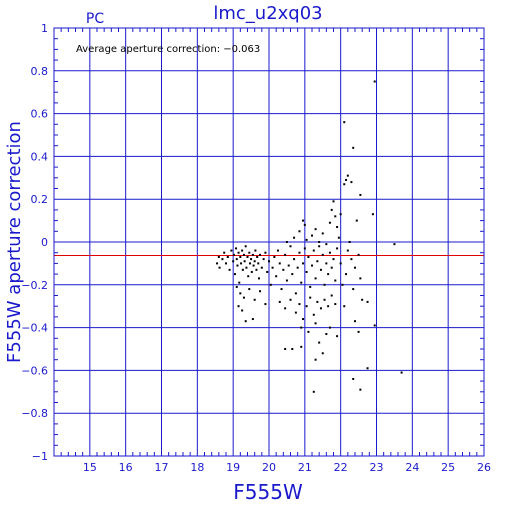  I want to click on x-tick-label: 23, so click(377, 467).